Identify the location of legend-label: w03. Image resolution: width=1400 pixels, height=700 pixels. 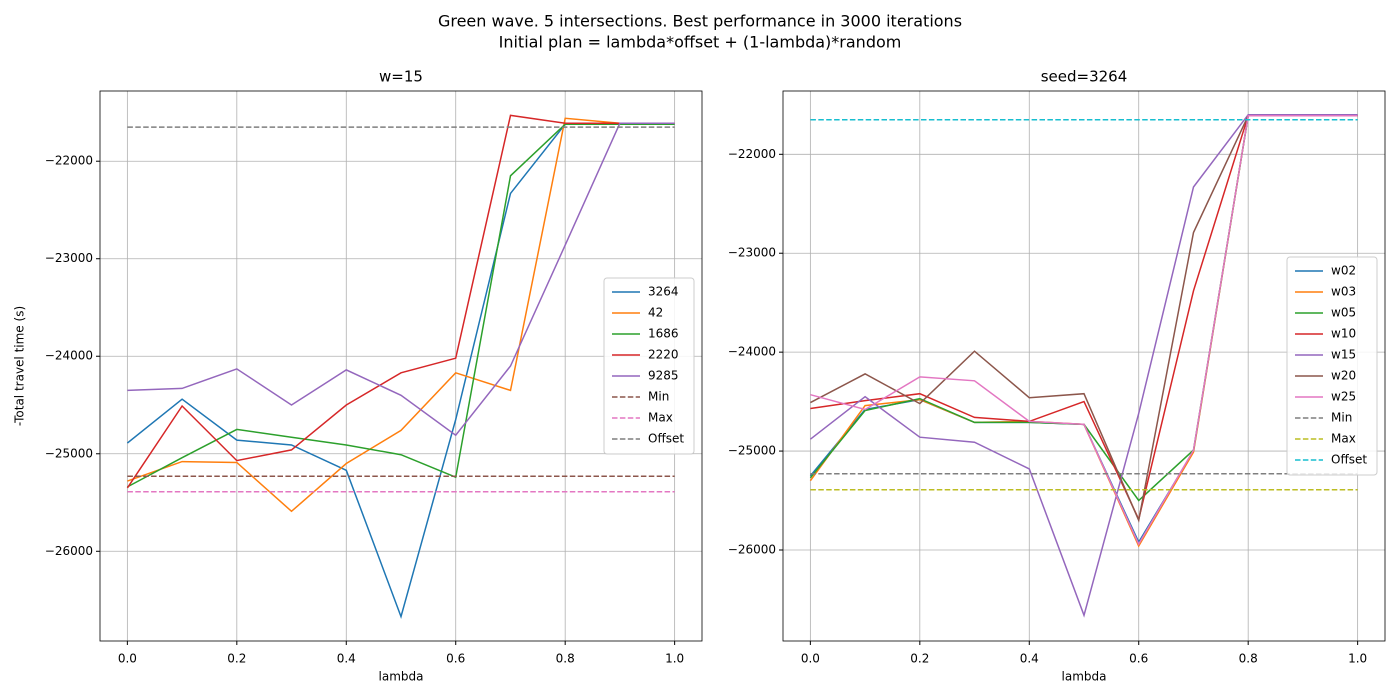
(1343, 292).